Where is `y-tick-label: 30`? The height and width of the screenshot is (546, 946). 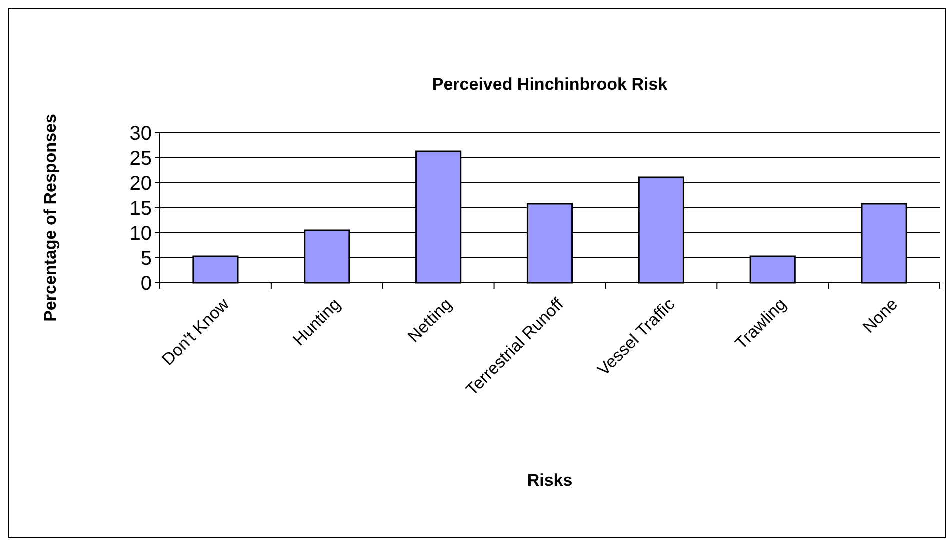
y-tick-label: 30 is located at coordinates (141, 134).